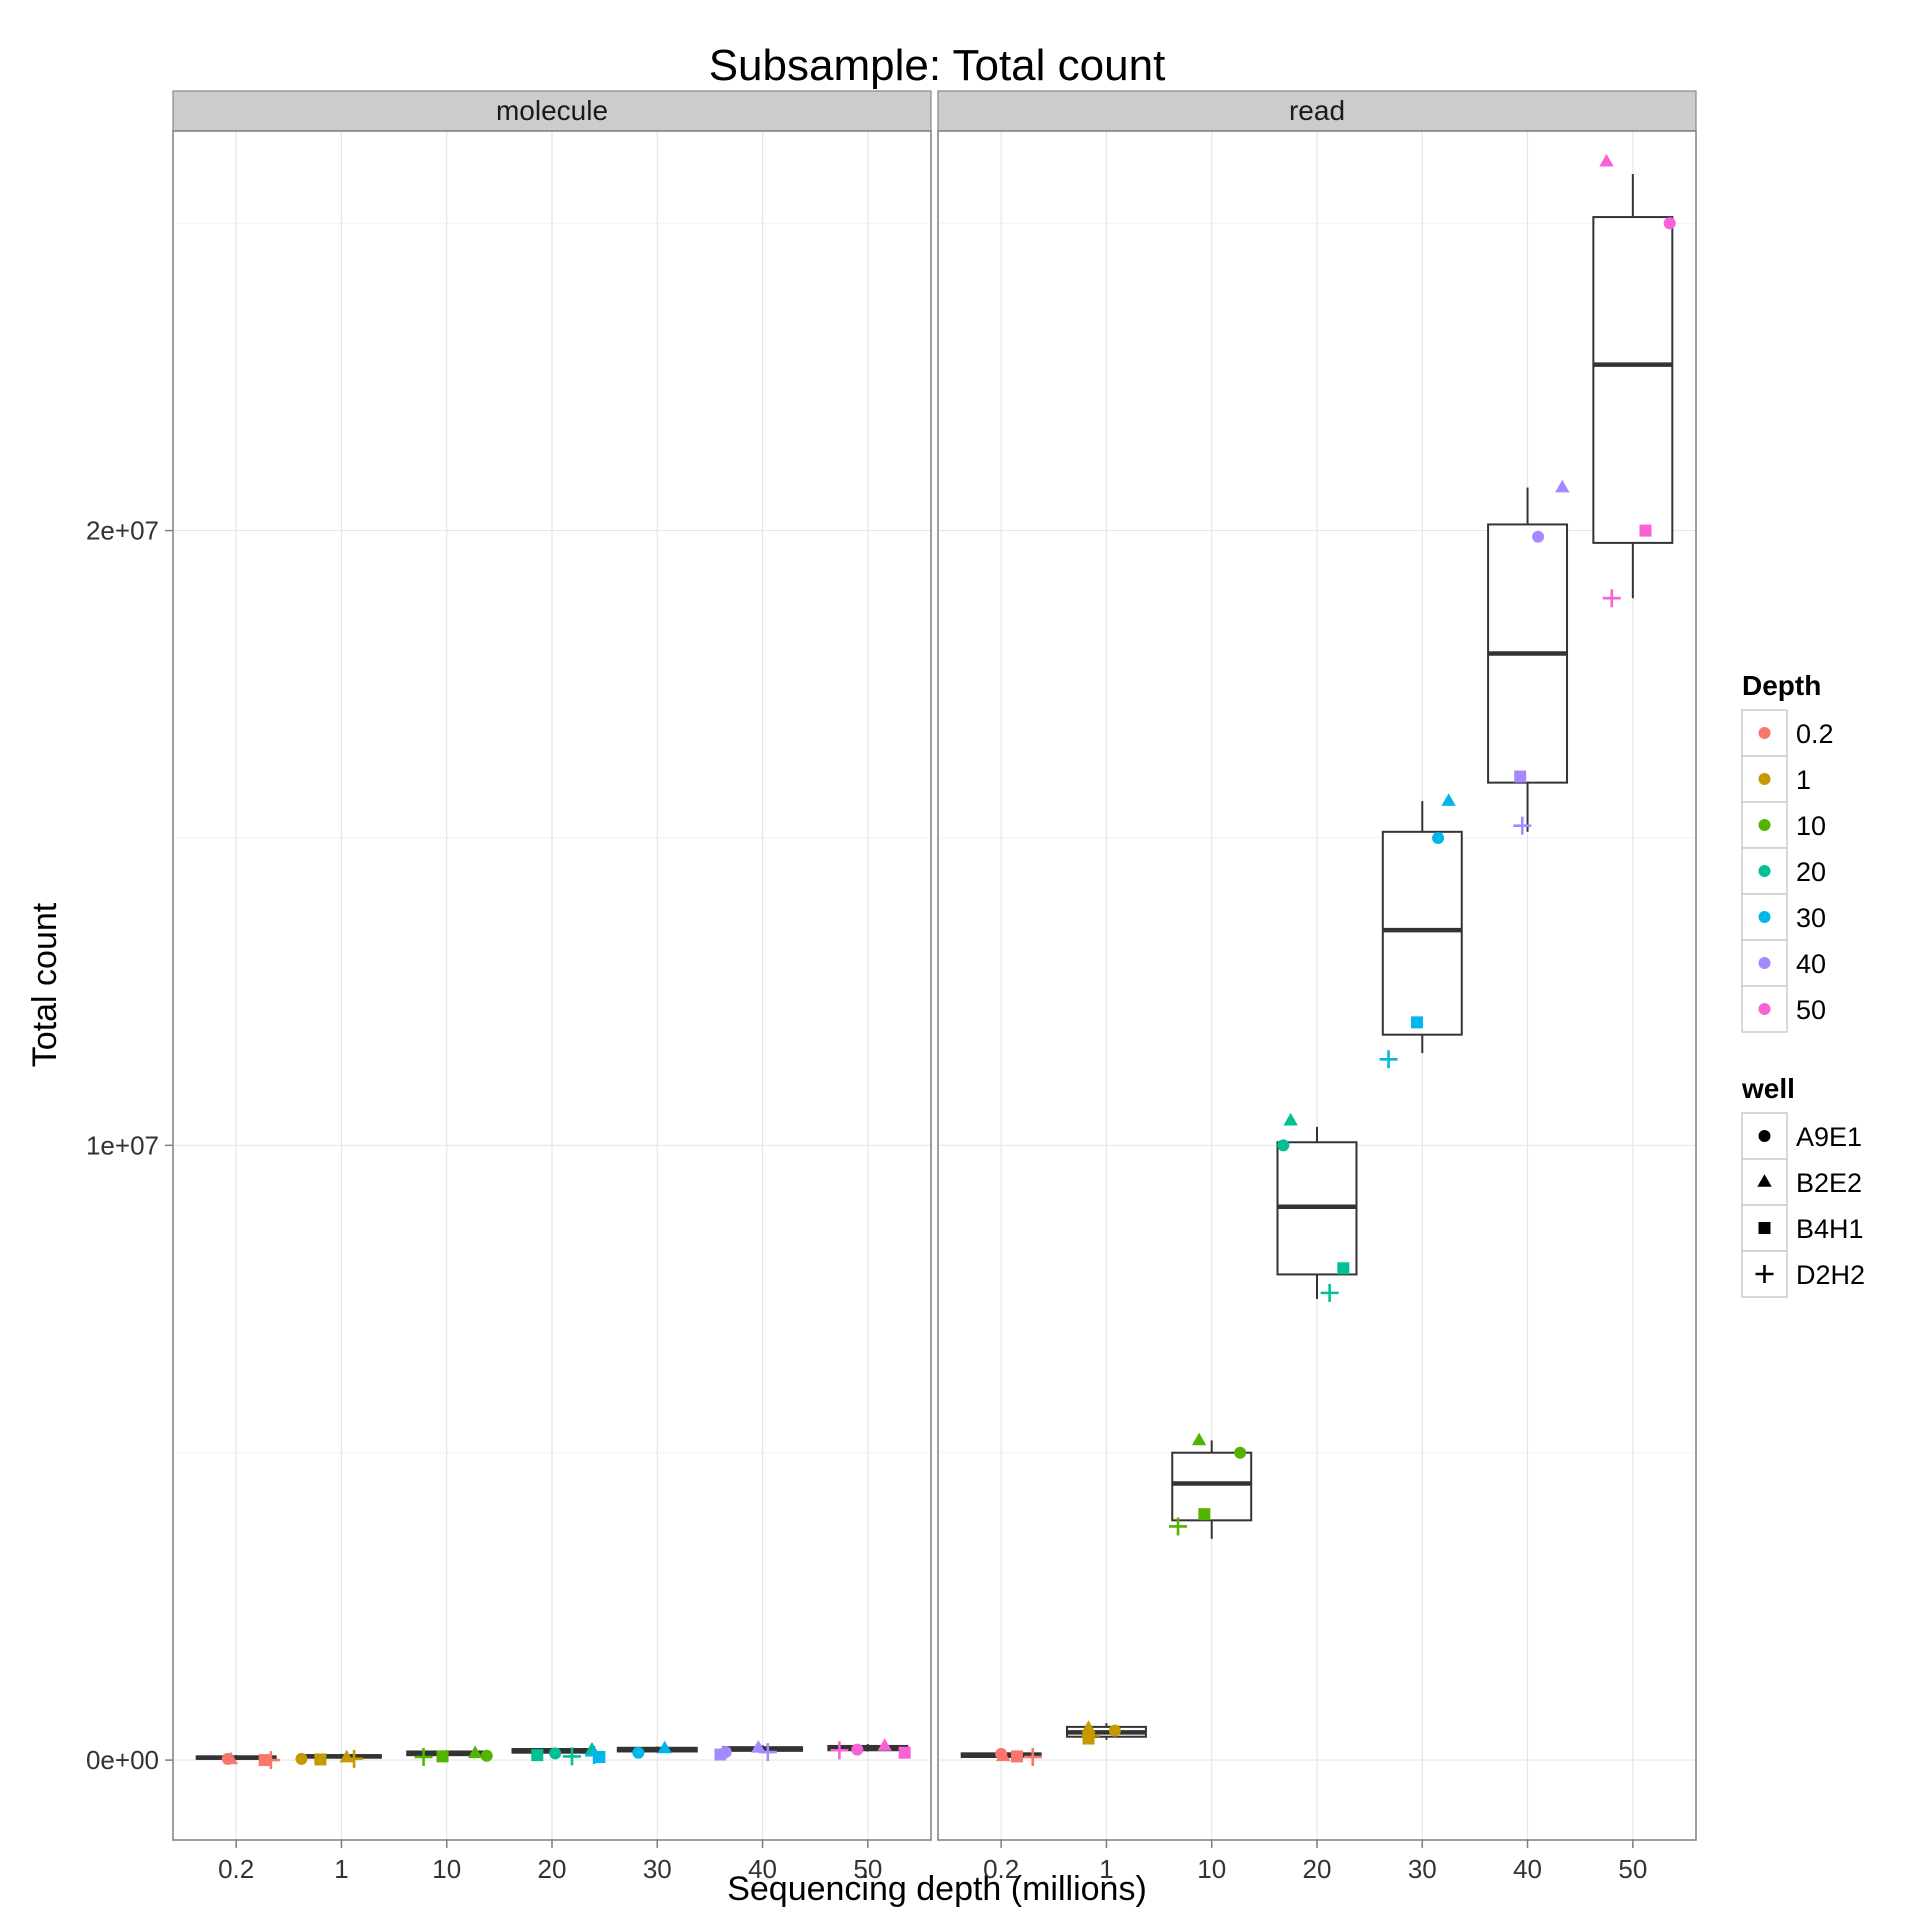 The height and width of the screenshot is (1920, 1920). I want to click on strip-molecule, so click(552, 111).